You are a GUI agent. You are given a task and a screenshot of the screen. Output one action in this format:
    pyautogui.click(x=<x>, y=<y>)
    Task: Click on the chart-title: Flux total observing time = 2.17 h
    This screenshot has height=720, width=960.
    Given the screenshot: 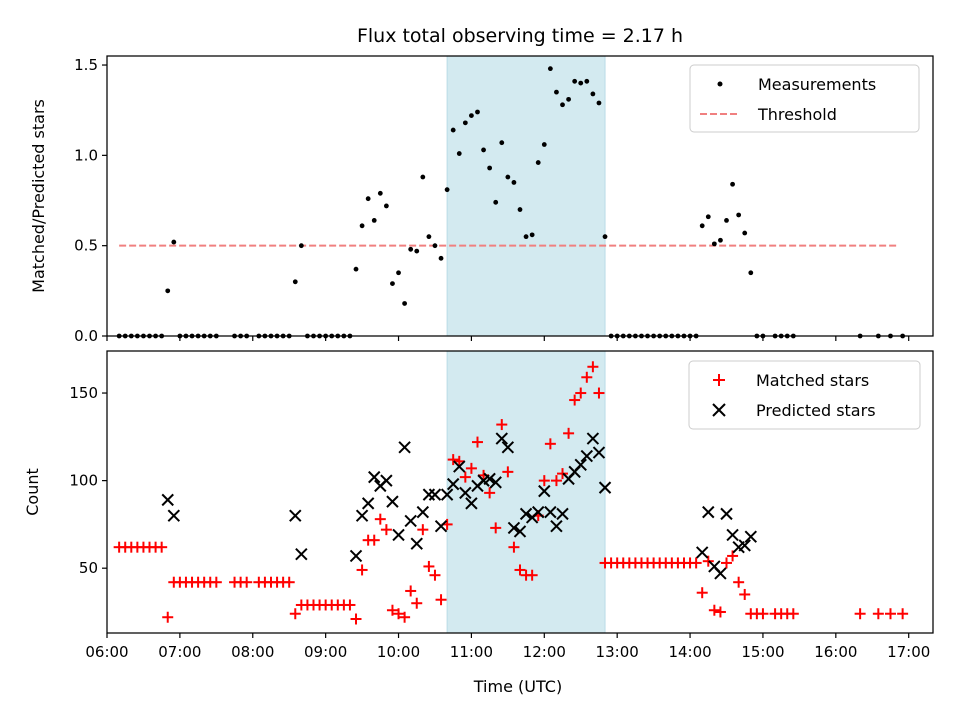 What is the action you would take?
    pyautogui.click(x=520, y=36)
    